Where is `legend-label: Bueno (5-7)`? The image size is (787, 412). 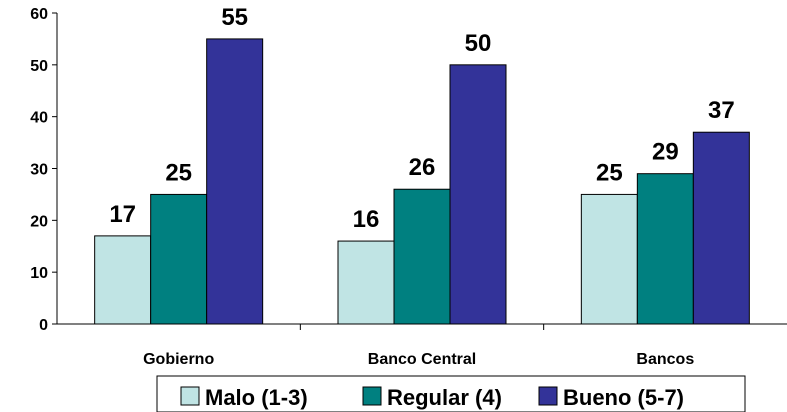
legend-label: Bueno (5-7) is located at coordinates (623, 397).